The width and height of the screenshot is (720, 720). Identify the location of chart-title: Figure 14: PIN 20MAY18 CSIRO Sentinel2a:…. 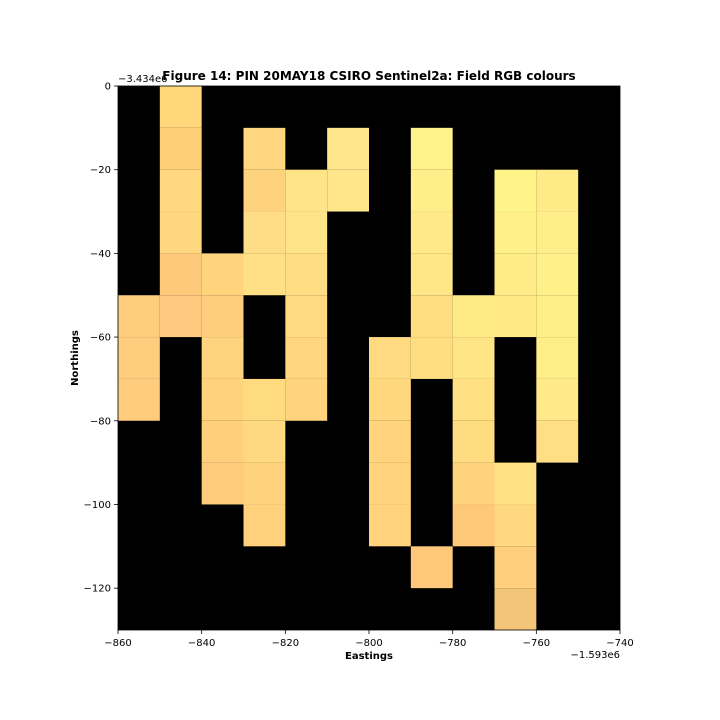
(368, 76).